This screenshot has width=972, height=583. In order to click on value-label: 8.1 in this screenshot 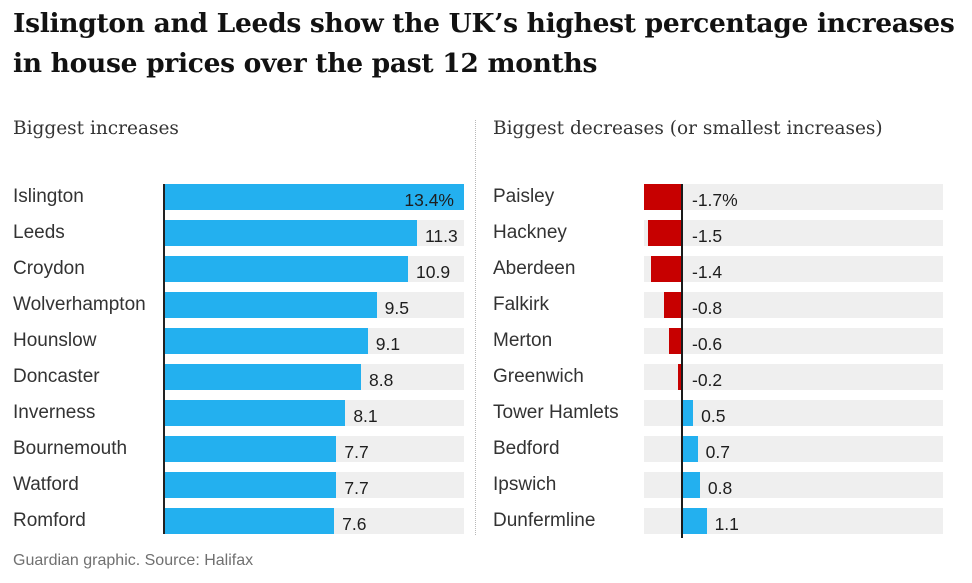, I will do `click(365, 416)`.